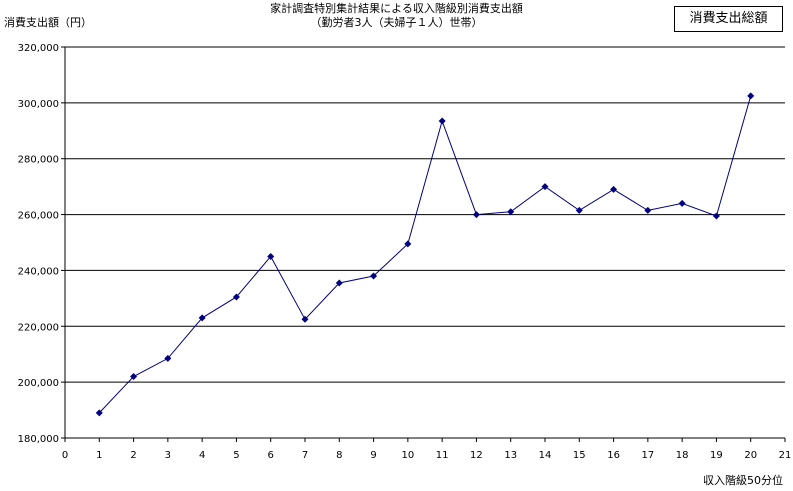 This screenshot has height=491, width=793. What do you see at coordinates (38, 160) in the screenshot?
I see `y-tick-label: 280,000` at bounding box center [38, 160].